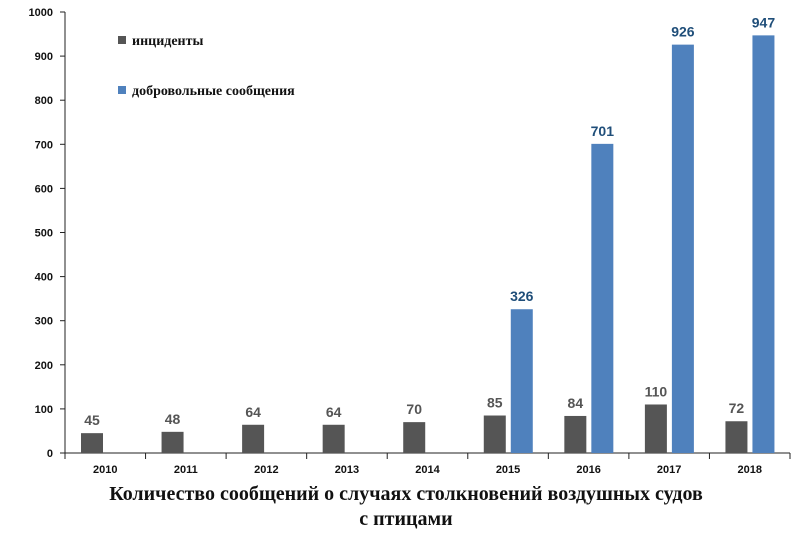  I want to click on x-tick-label: 2015, so click(508, 470).